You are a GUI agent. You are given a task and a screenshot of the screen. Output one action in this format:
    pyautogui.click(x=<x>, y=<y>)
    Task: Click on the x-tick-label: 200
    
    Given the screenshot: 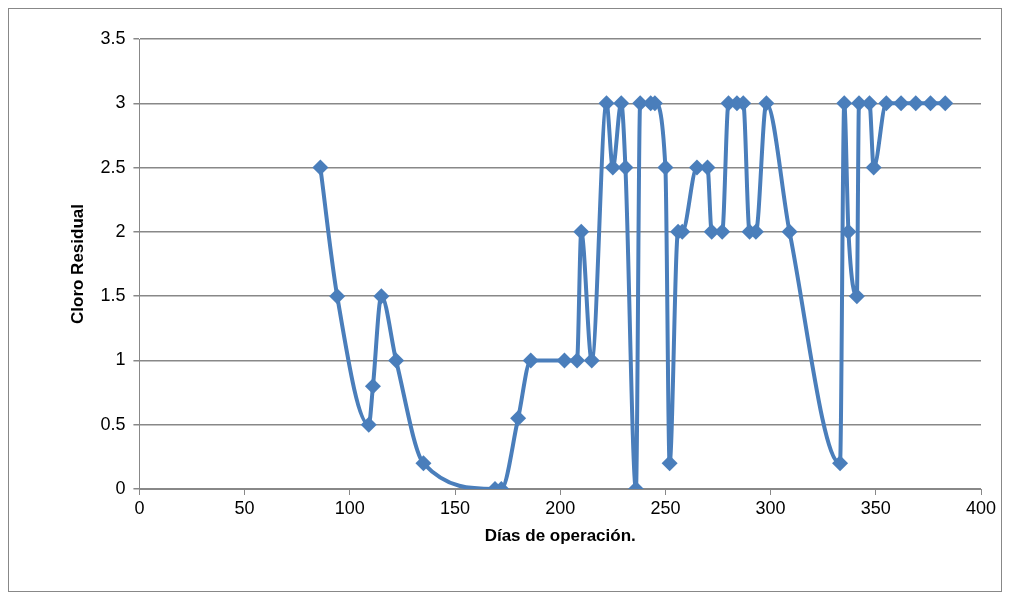 What is the action you would take?
    pyautogui.click(x=560, y=507)
    